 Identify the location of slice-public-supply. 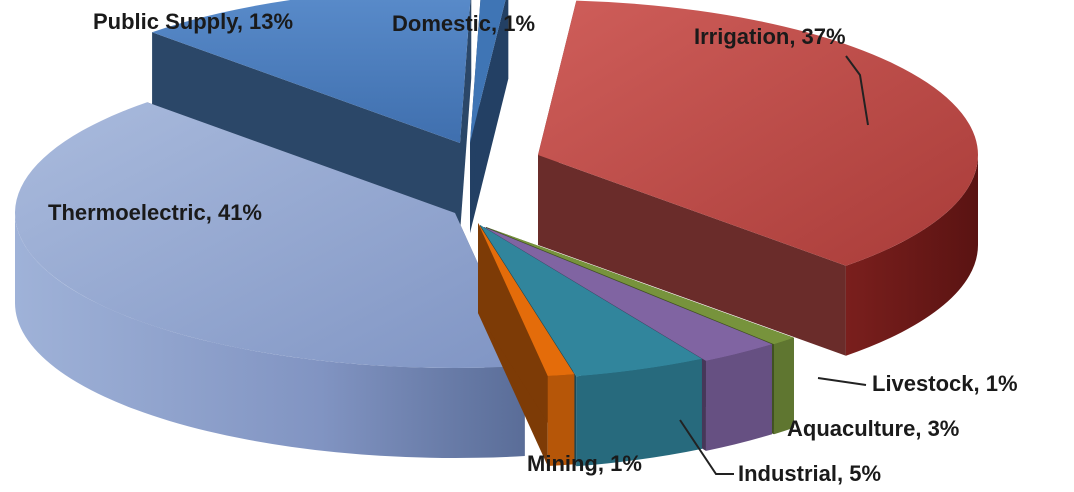
(312, 116).